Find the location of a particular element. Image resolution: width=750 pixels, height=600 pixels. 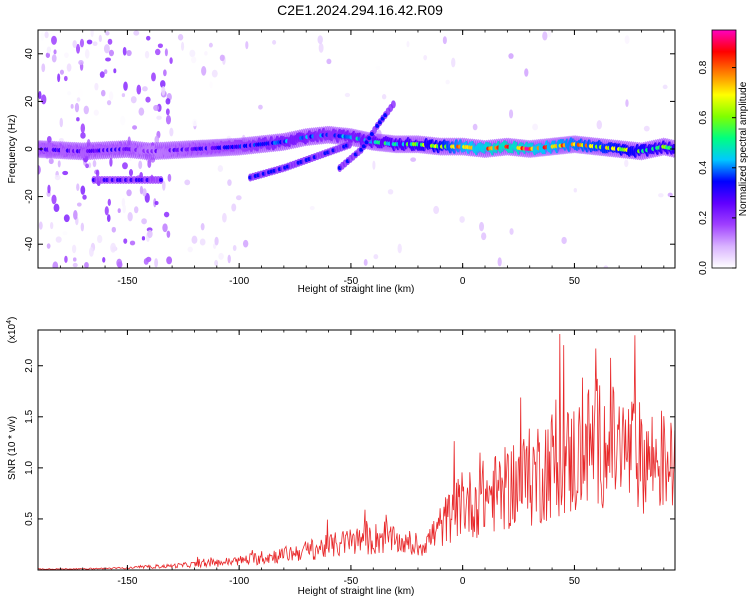

colorbar-ticks: 0.0 0.2 0.4 0.6 0.8 is located at coordinates (717, 167).